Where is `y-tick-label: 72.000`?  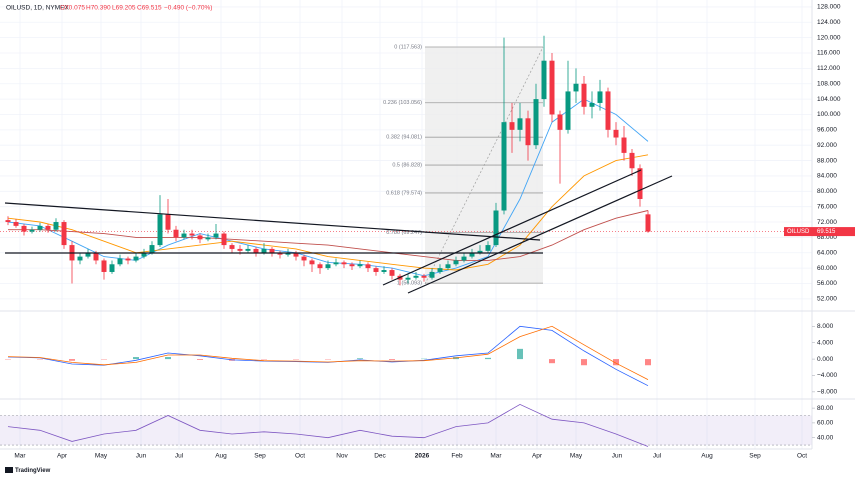 y-tick-label: 72.000 is located at coordinates (827, 222).